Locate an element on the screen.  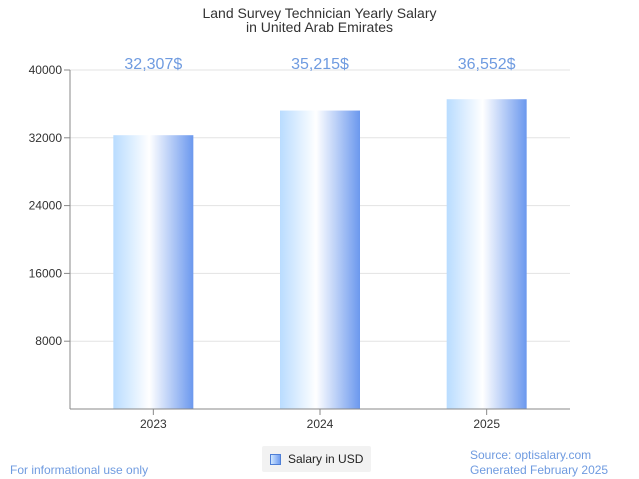
chart-title-line-1: Land Survey Technician Yearly Salary is located at coordinates (319, 13).